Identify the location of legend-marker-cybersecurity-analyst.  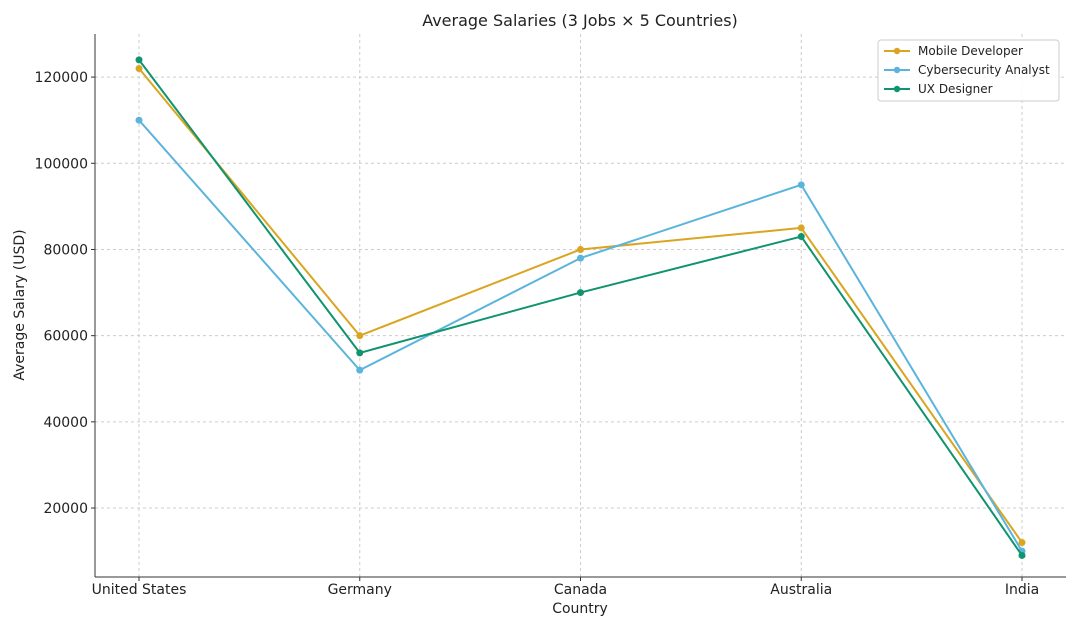
(897, 70).